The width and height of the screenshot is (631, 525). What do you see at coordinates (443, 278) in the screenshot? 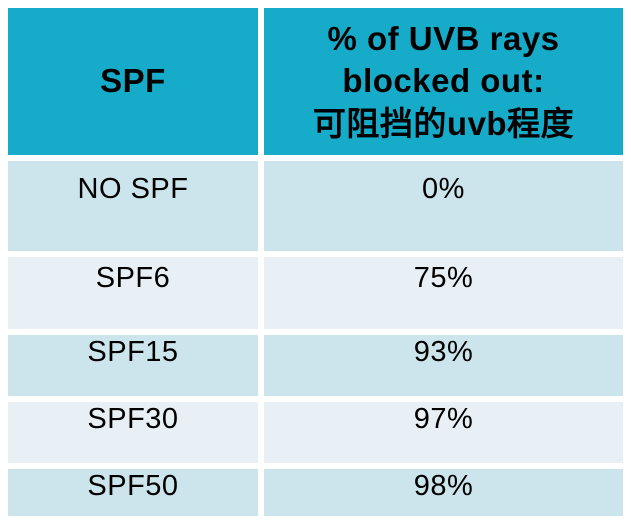
I see `blocked-percent-value: 75%` at bounding box center [443, 278].